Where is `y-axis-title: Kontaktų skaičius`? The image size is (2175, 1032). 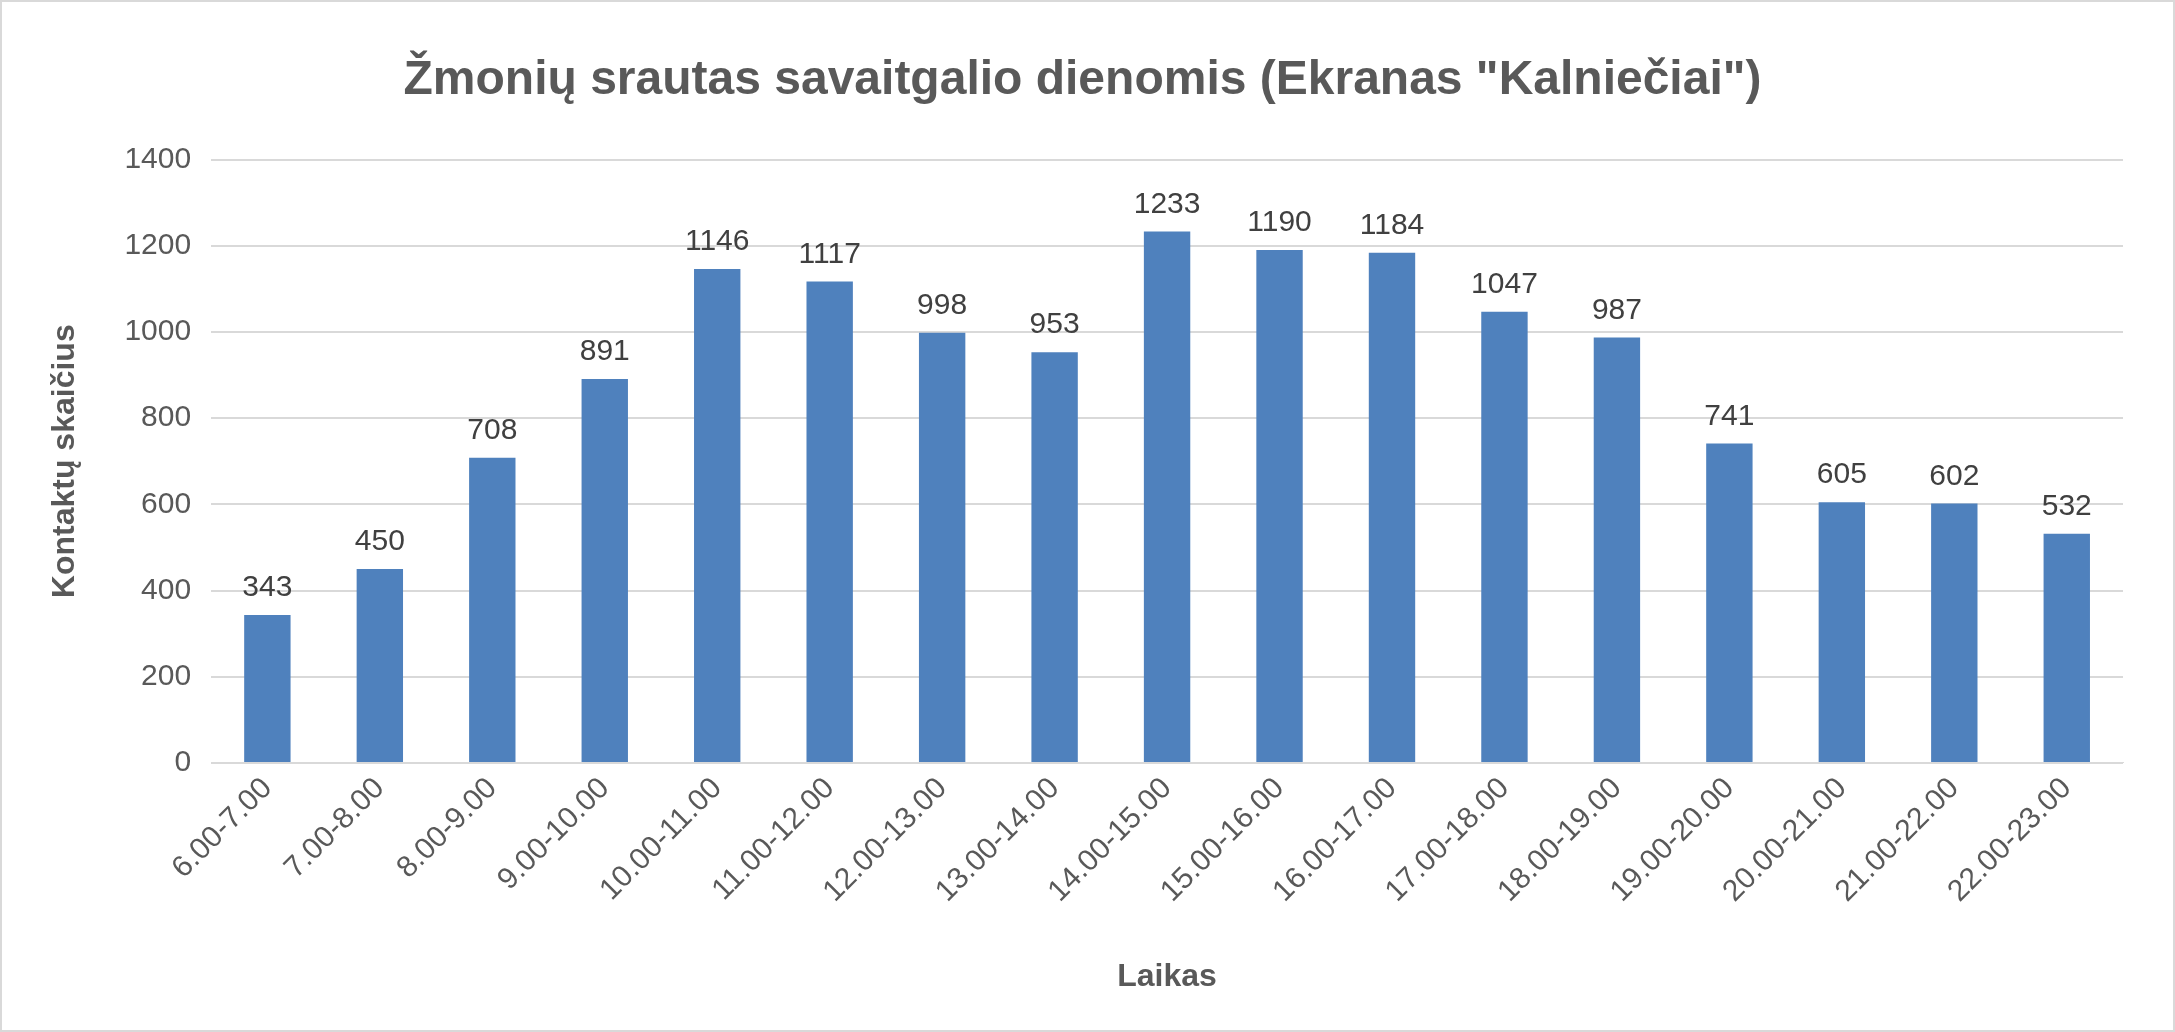
y-axis-title: Kontaktų skaičius is located at coordinates (63, 461).